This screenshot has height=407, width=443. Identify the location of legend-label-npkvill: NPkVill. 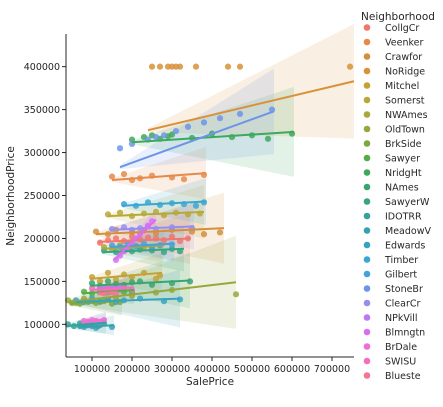
(401, 318).